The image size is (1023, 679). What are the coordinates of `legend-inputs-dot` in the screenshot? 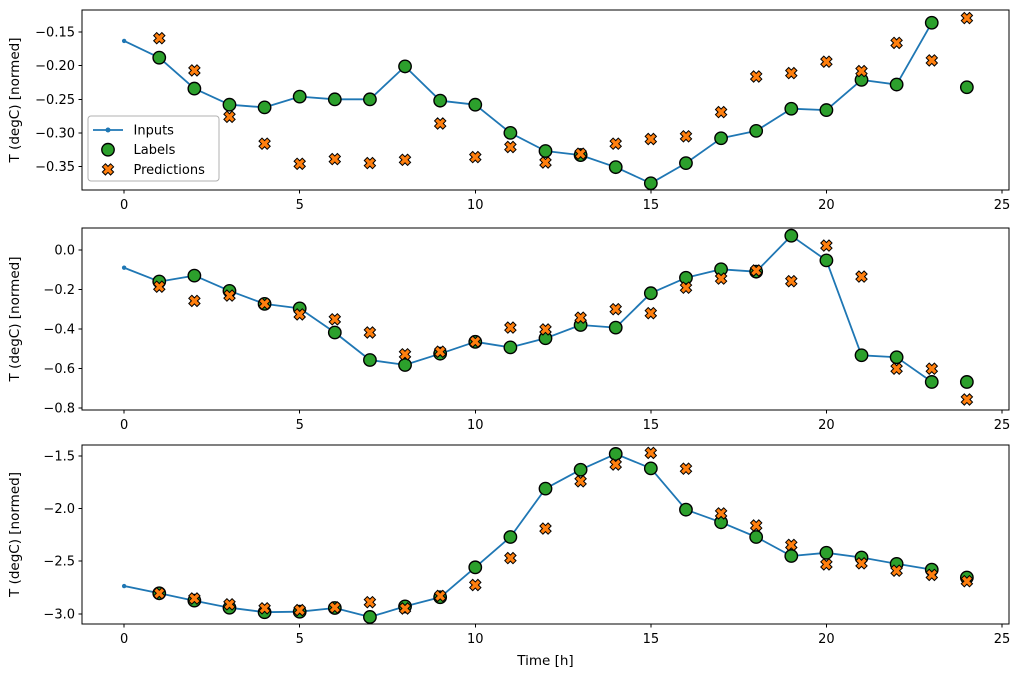 It's located at (108, 130).